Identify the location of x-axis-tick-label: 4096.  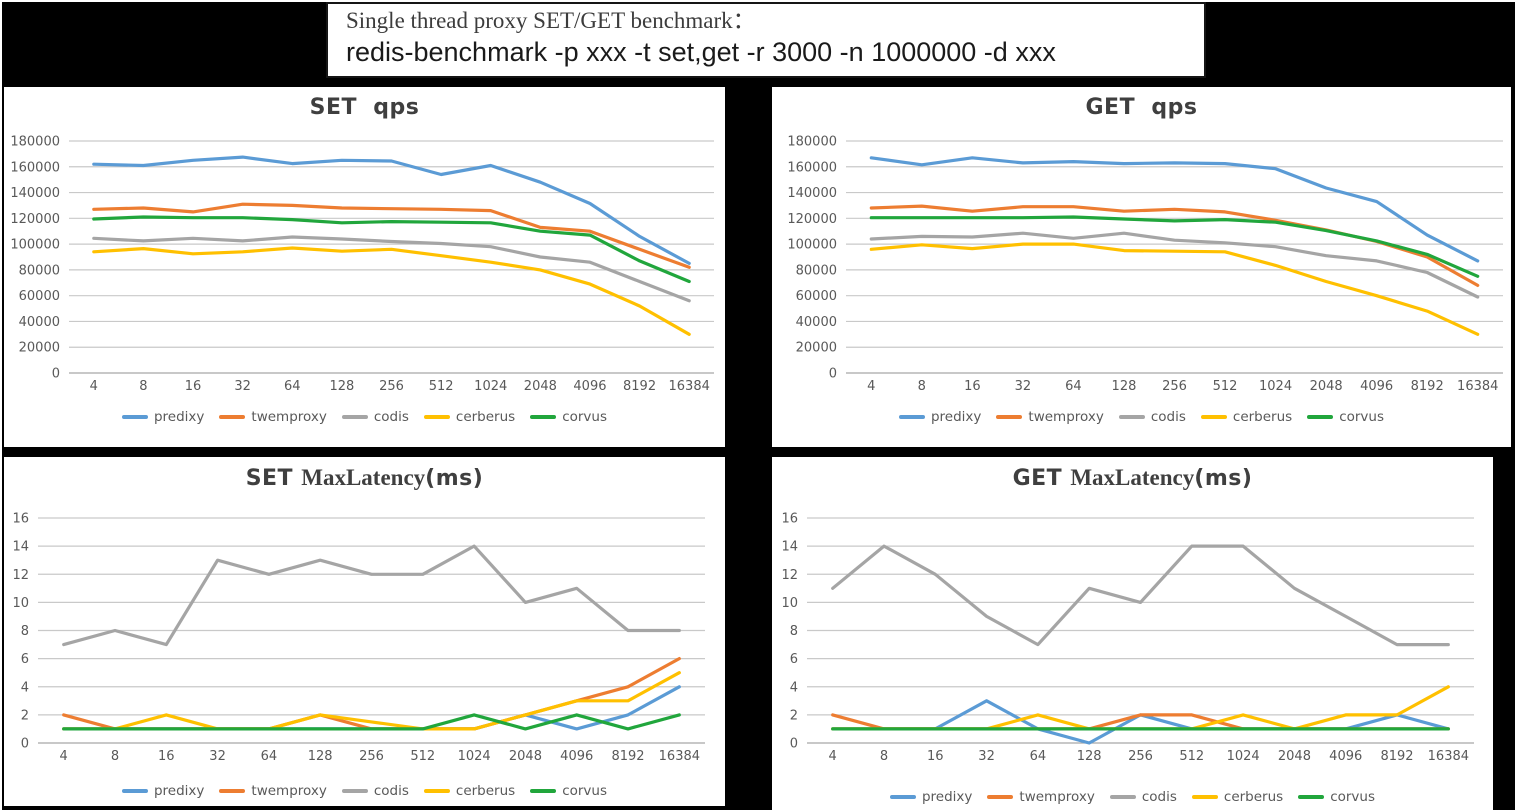
(576, 756).